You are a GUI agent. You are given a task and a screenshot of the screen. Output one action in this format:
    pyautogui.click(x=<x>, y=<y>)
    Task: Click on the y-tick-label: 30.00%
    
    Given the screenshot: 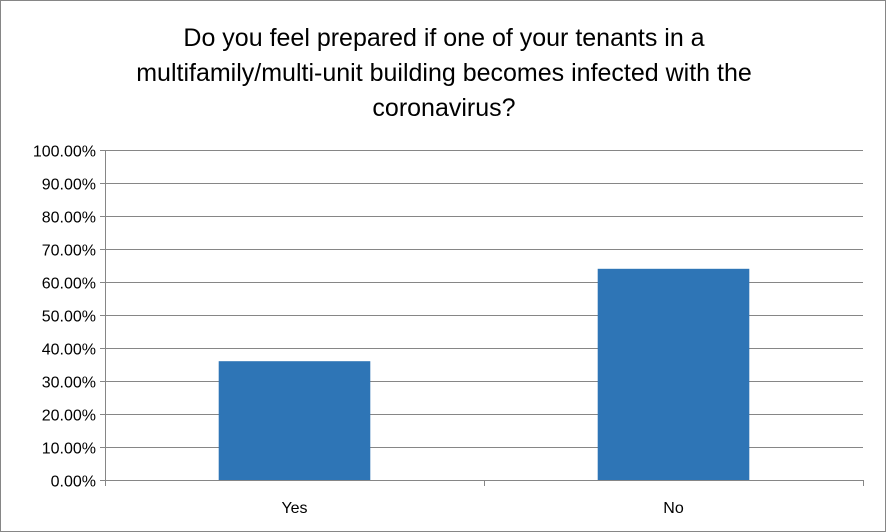 What is the action you would take?
    pyautogui.click(x=69, y=383)
    